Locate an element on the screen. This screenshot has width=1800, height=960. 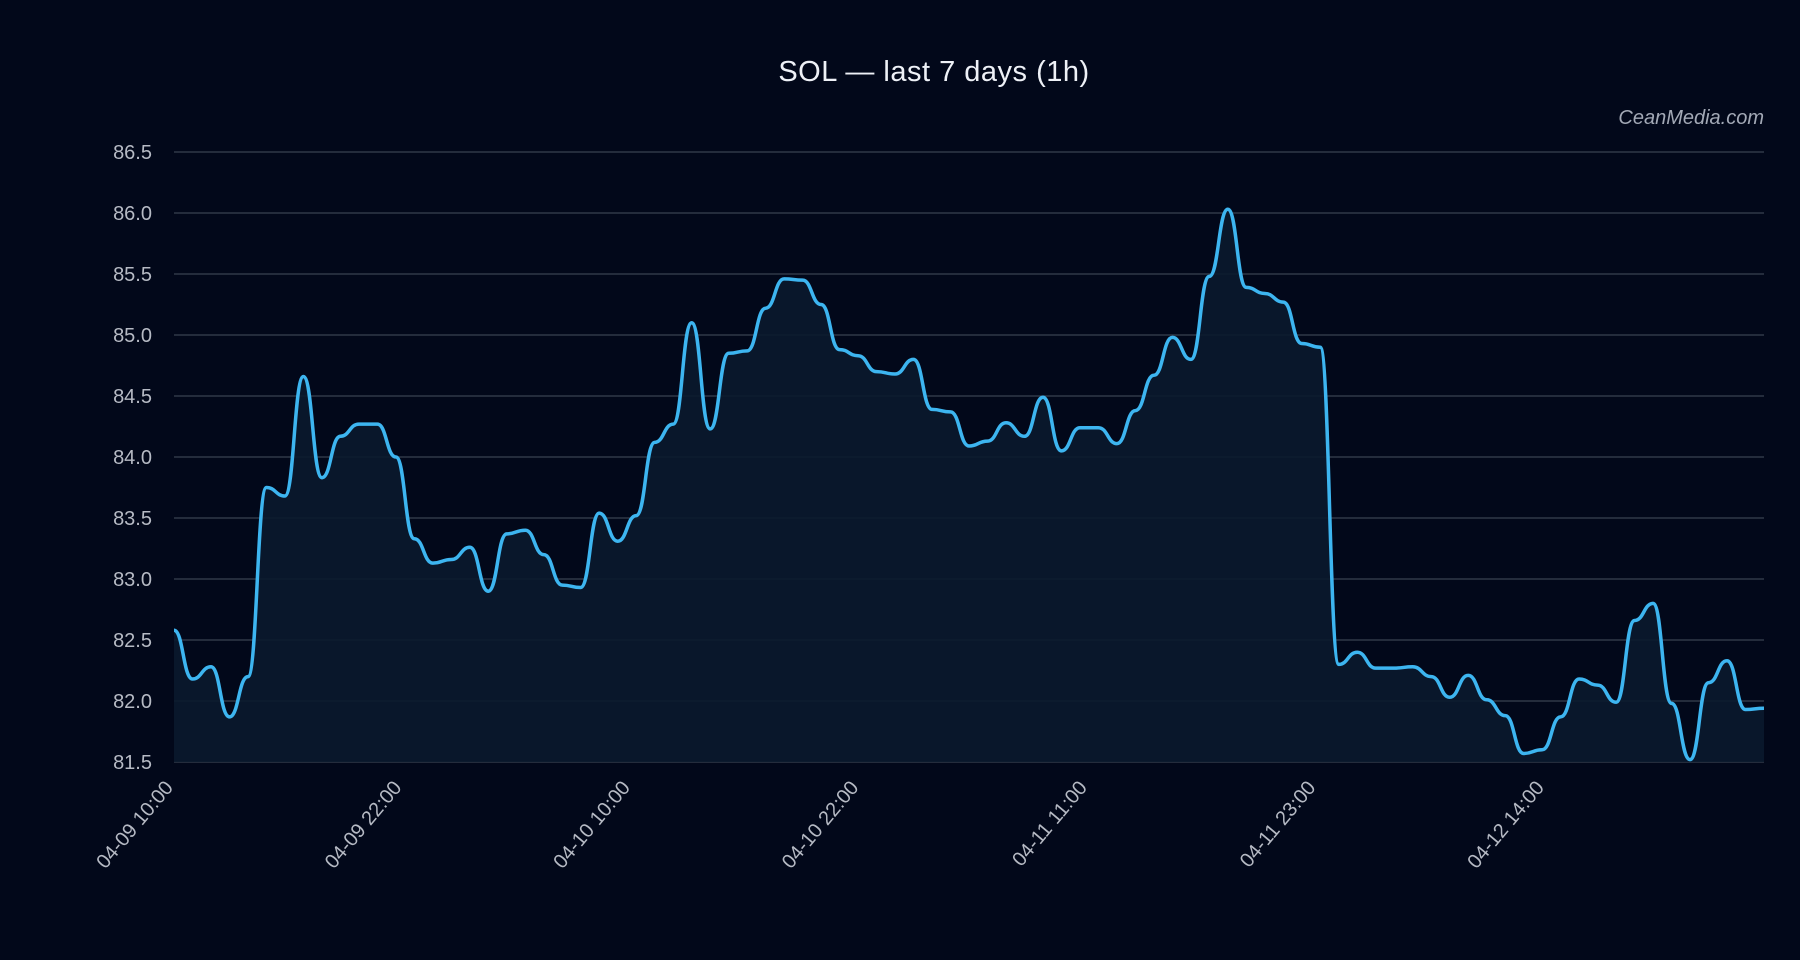
y-tick-label: 81.5 is located at coordinates (132, 763).